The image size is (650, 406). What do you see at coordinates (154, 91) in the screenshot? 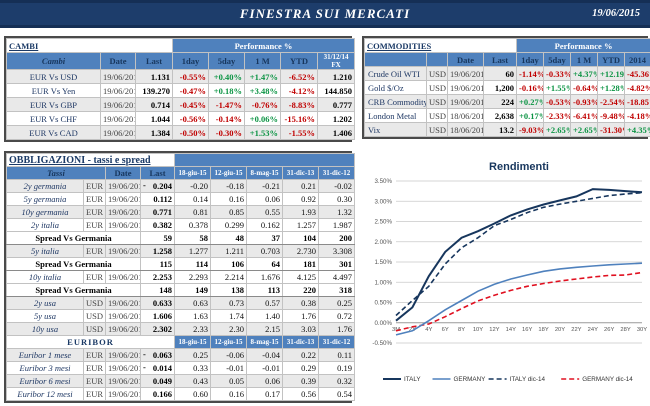
I see `last-value: 139.270` at bounding box center [154, 91].